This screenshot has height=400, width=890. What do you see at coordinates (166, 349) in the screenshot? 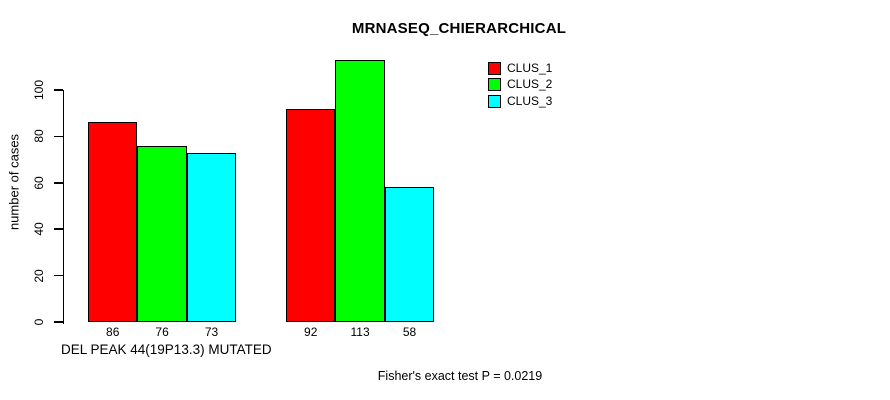
I see `x-axis-label: DEL PEAK 44(19P13.3) MUTATED` at bounding box center [166, 349].